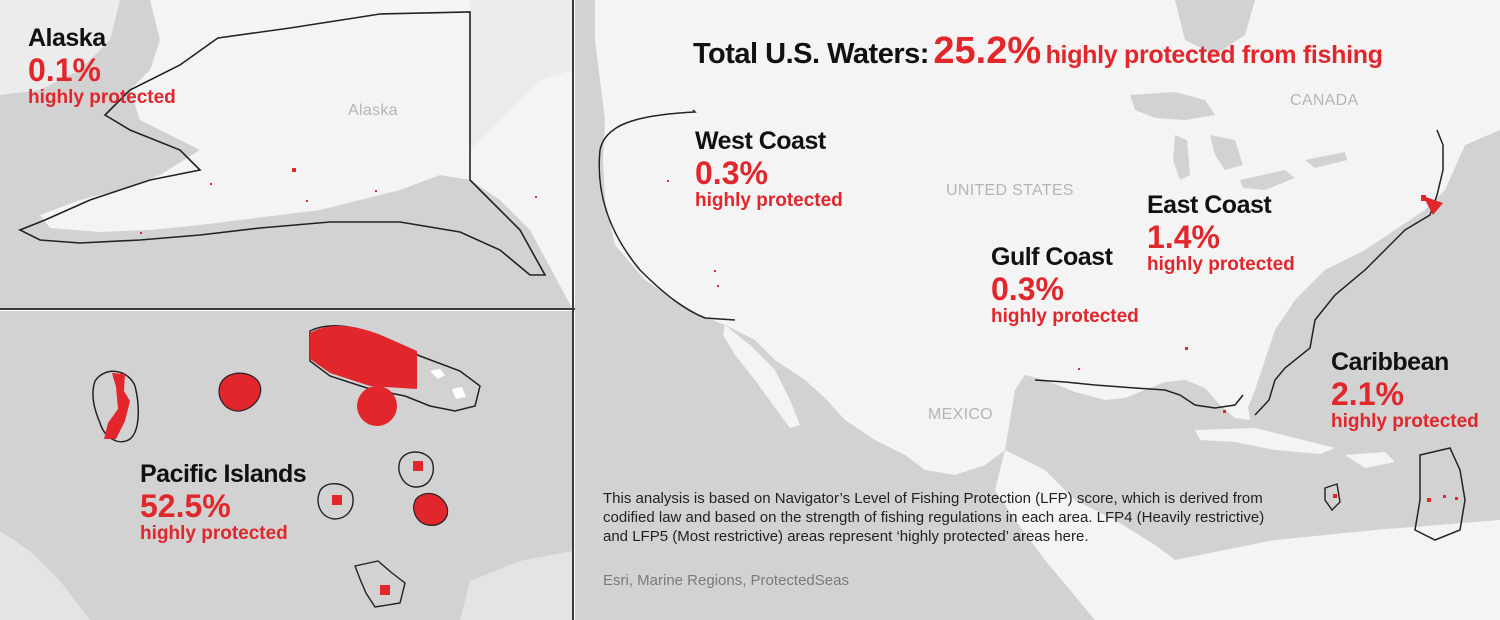 This screenshot has height=620, width=1500. What do you see at coordinates (363, 357) in the screenshot?
I see `papahanaumokuakea-protected` at bounding box center [363, 357].